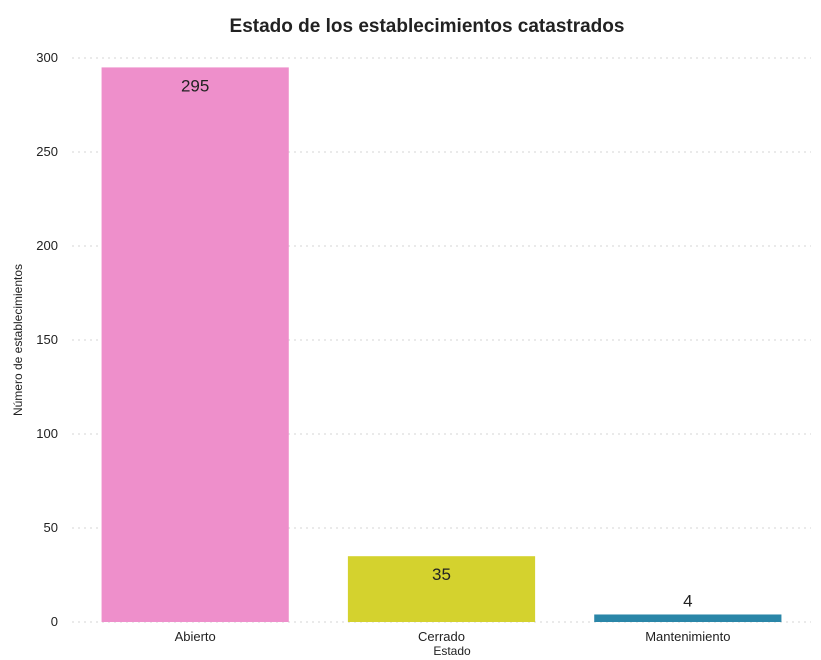  What do you see at coordinates (51, 527) in the screenshot?
I see `y-tick-label: 50` at bounding box center [51, 527].